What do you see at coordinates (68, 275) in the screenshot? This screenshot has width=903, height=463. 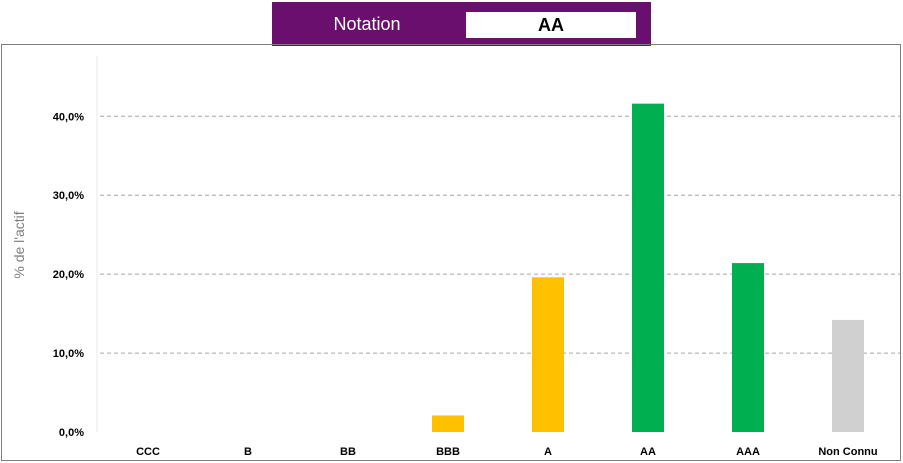 I see `y-tick-label: 20,0%` at bounding box center [68, 275].